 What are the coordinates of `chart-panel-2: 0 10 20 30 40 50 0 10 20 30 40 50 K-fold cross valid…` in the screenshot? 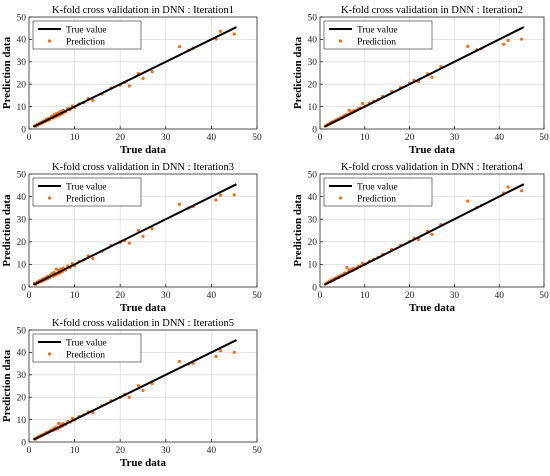 It's located at (420, 80).